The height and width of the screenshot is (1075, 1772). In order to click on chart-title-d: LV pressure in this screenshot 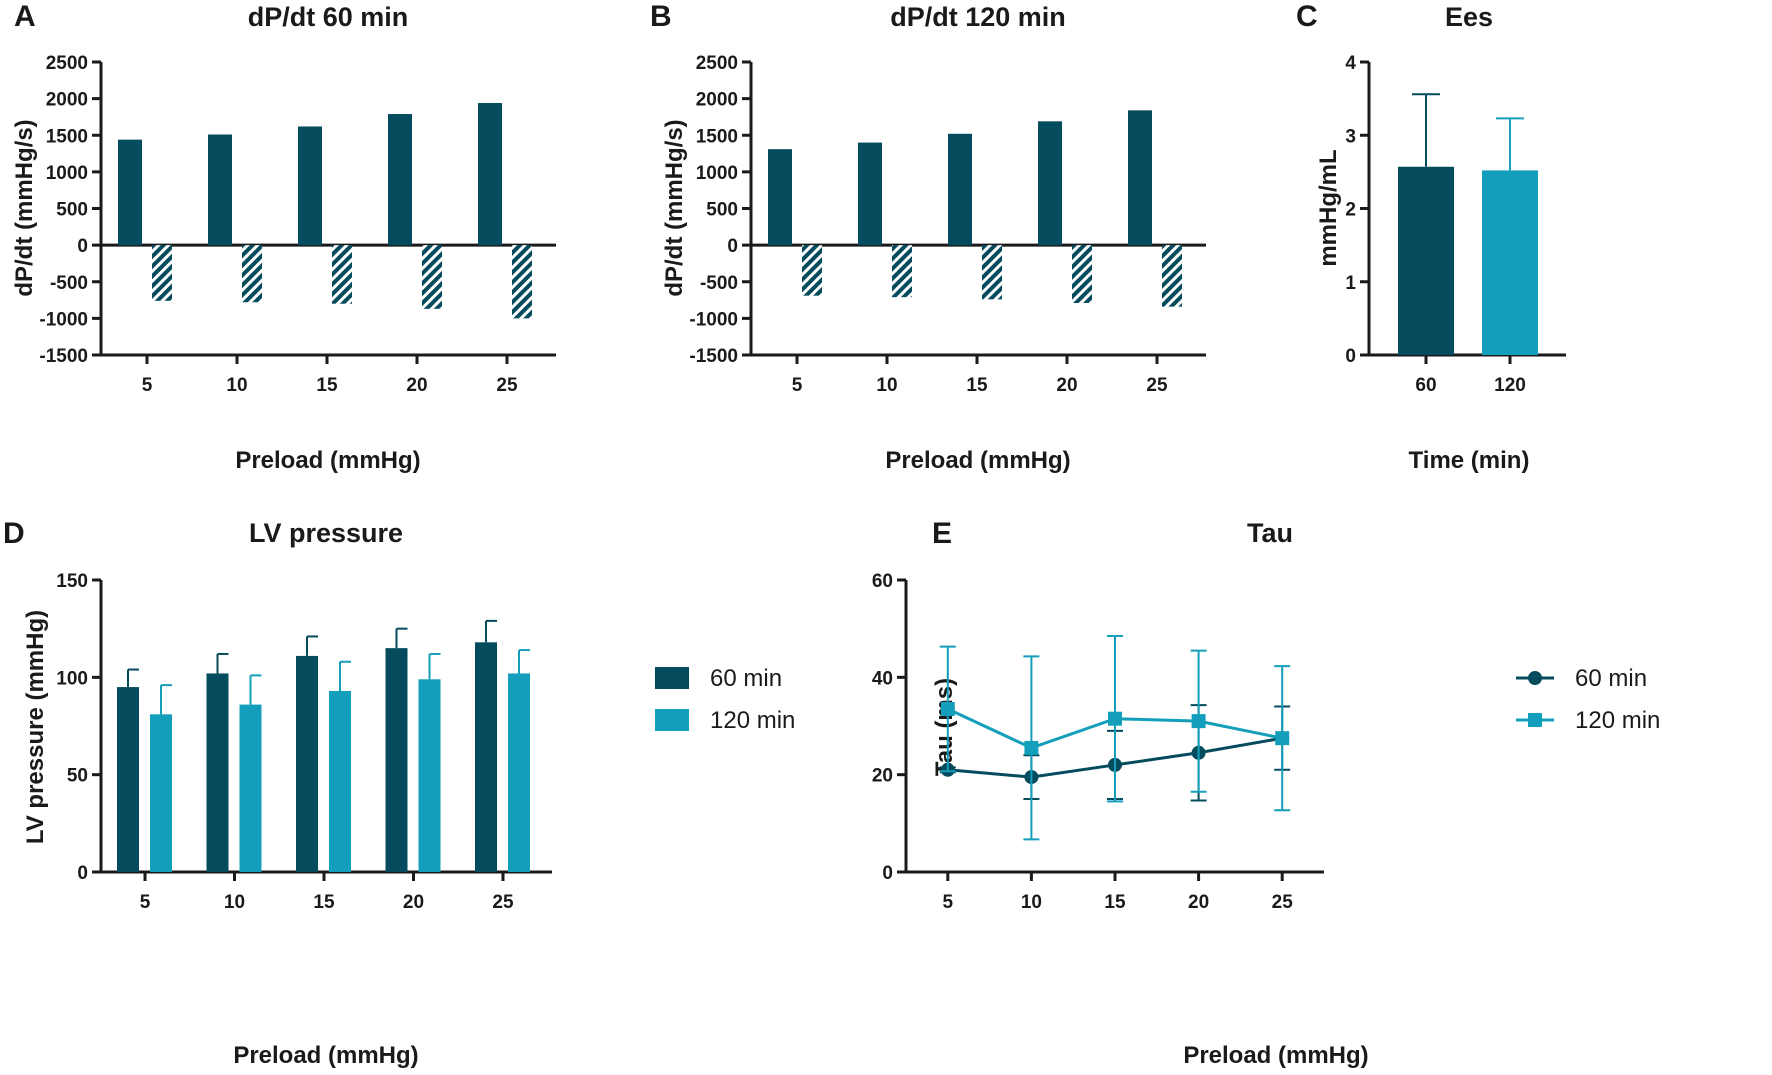, I will do `click(326, 533)`.